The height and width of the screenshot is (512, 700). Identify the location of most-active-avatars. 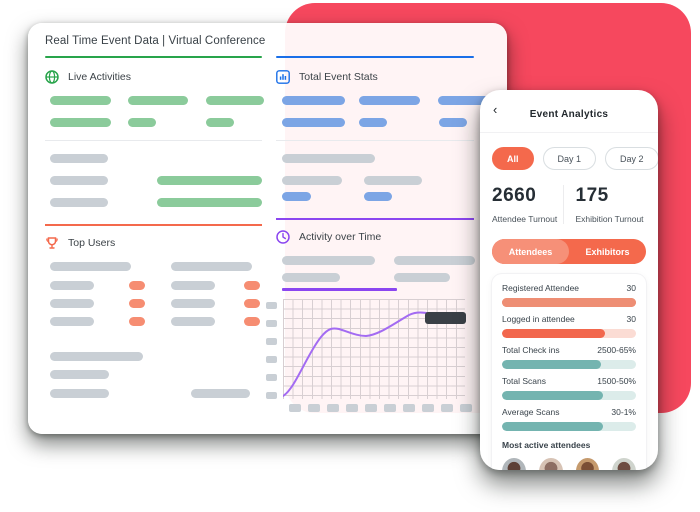
(569, 464).